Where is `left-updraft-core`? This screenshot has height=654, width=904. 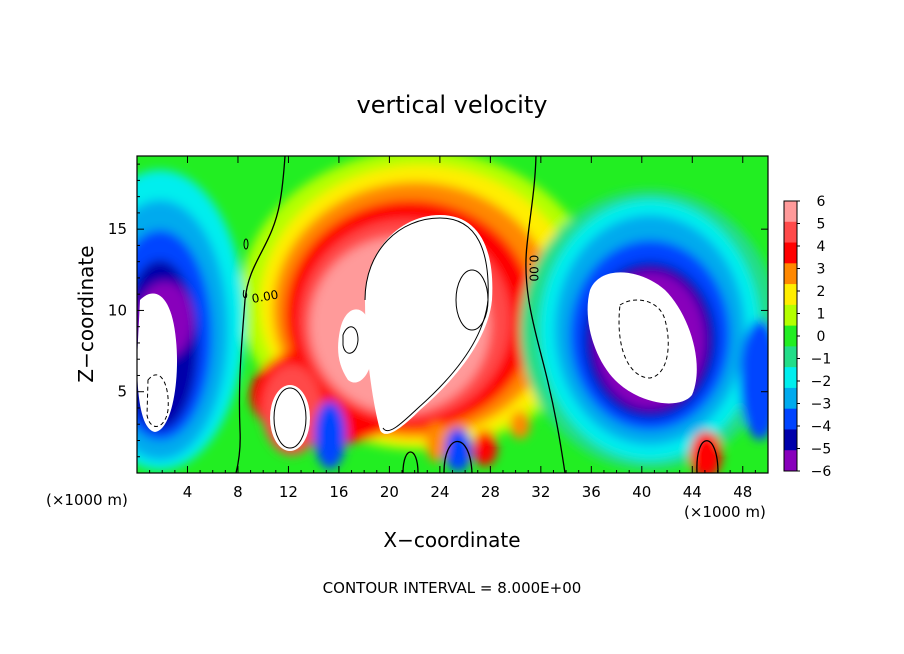 left-updraft-core is located at coordinates (290, 418).